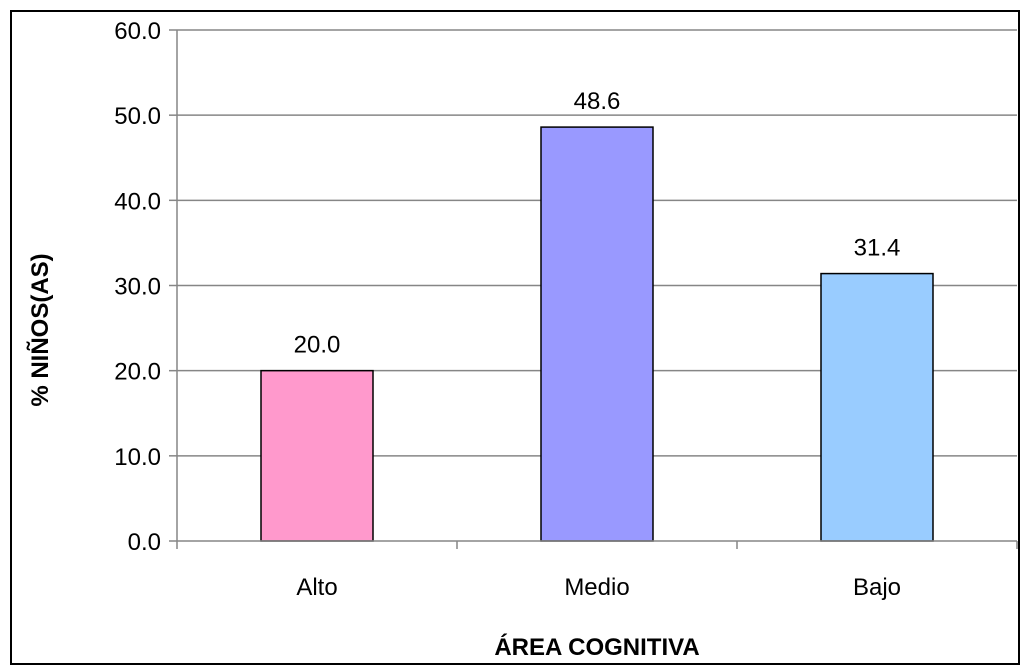 The height and width of the screenshot is (670, 1024). What do you see at coordinates (40, 329) in the screenshot?
I see `y-axis-title: % NIÑOS(AS)` at bounding box center [40, 329].